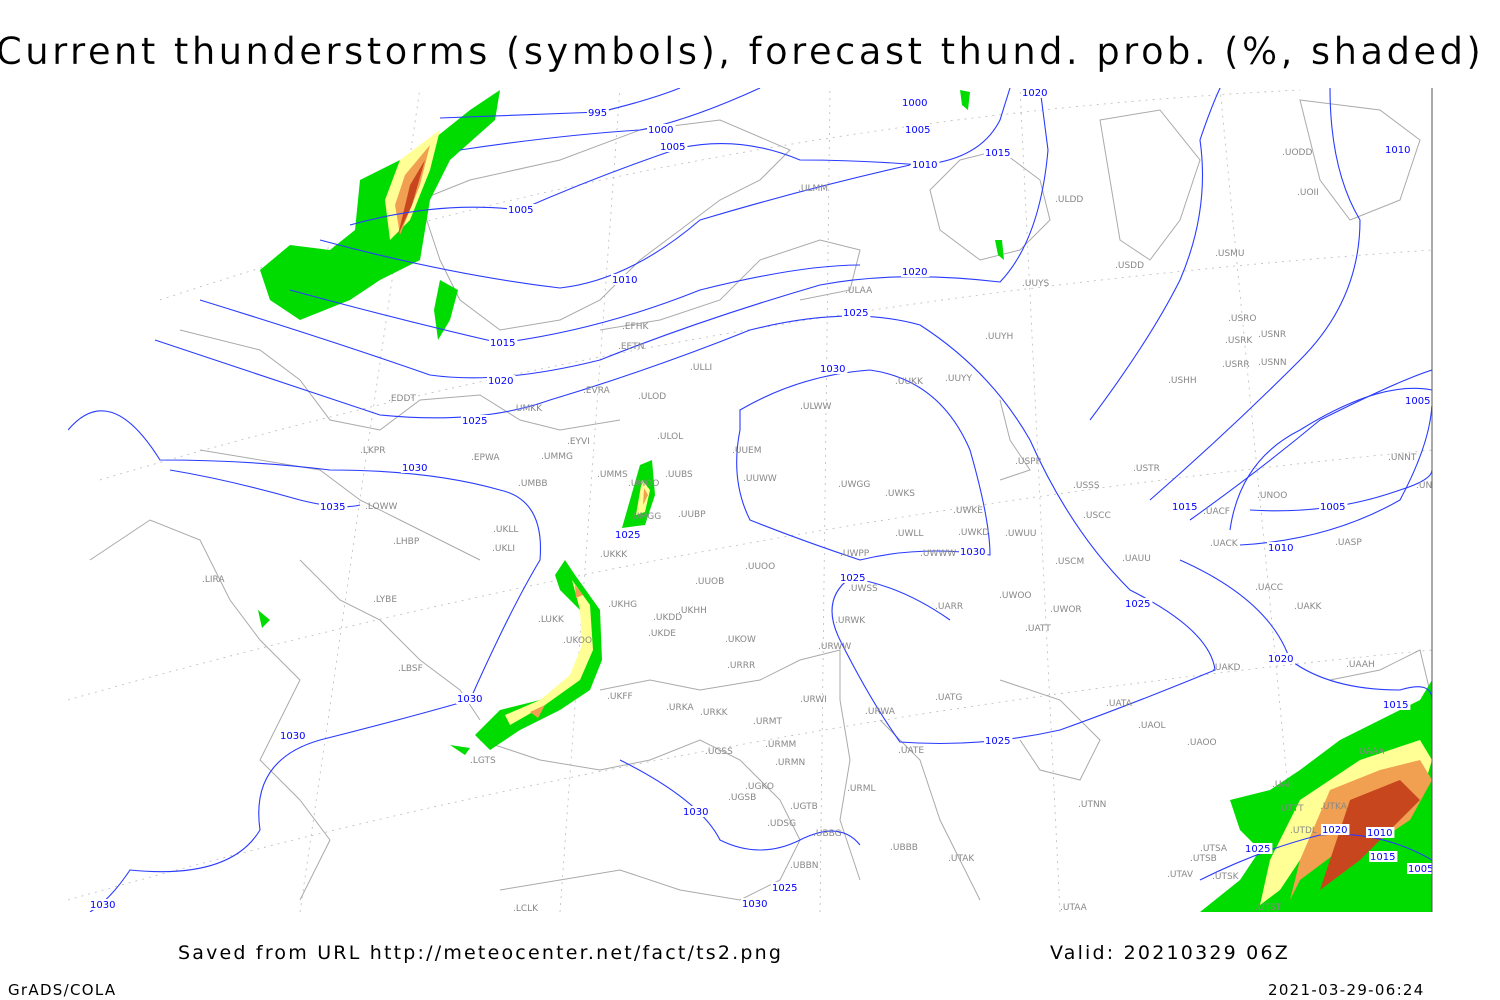  What do you see at coordinates (1303, 831) in the screenshot?
I see `station-label: .UTDL` at bounding box center [1303, 831].